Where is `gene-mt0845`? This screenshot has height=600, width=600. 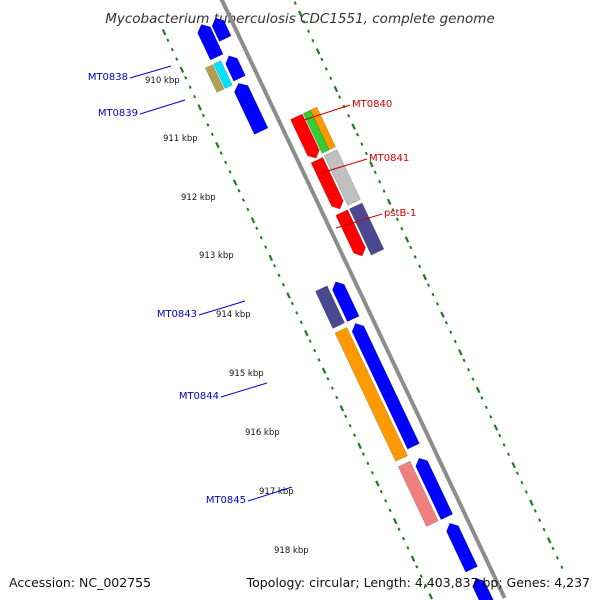
gene-mt0845 is located at coordinates (434, 488).